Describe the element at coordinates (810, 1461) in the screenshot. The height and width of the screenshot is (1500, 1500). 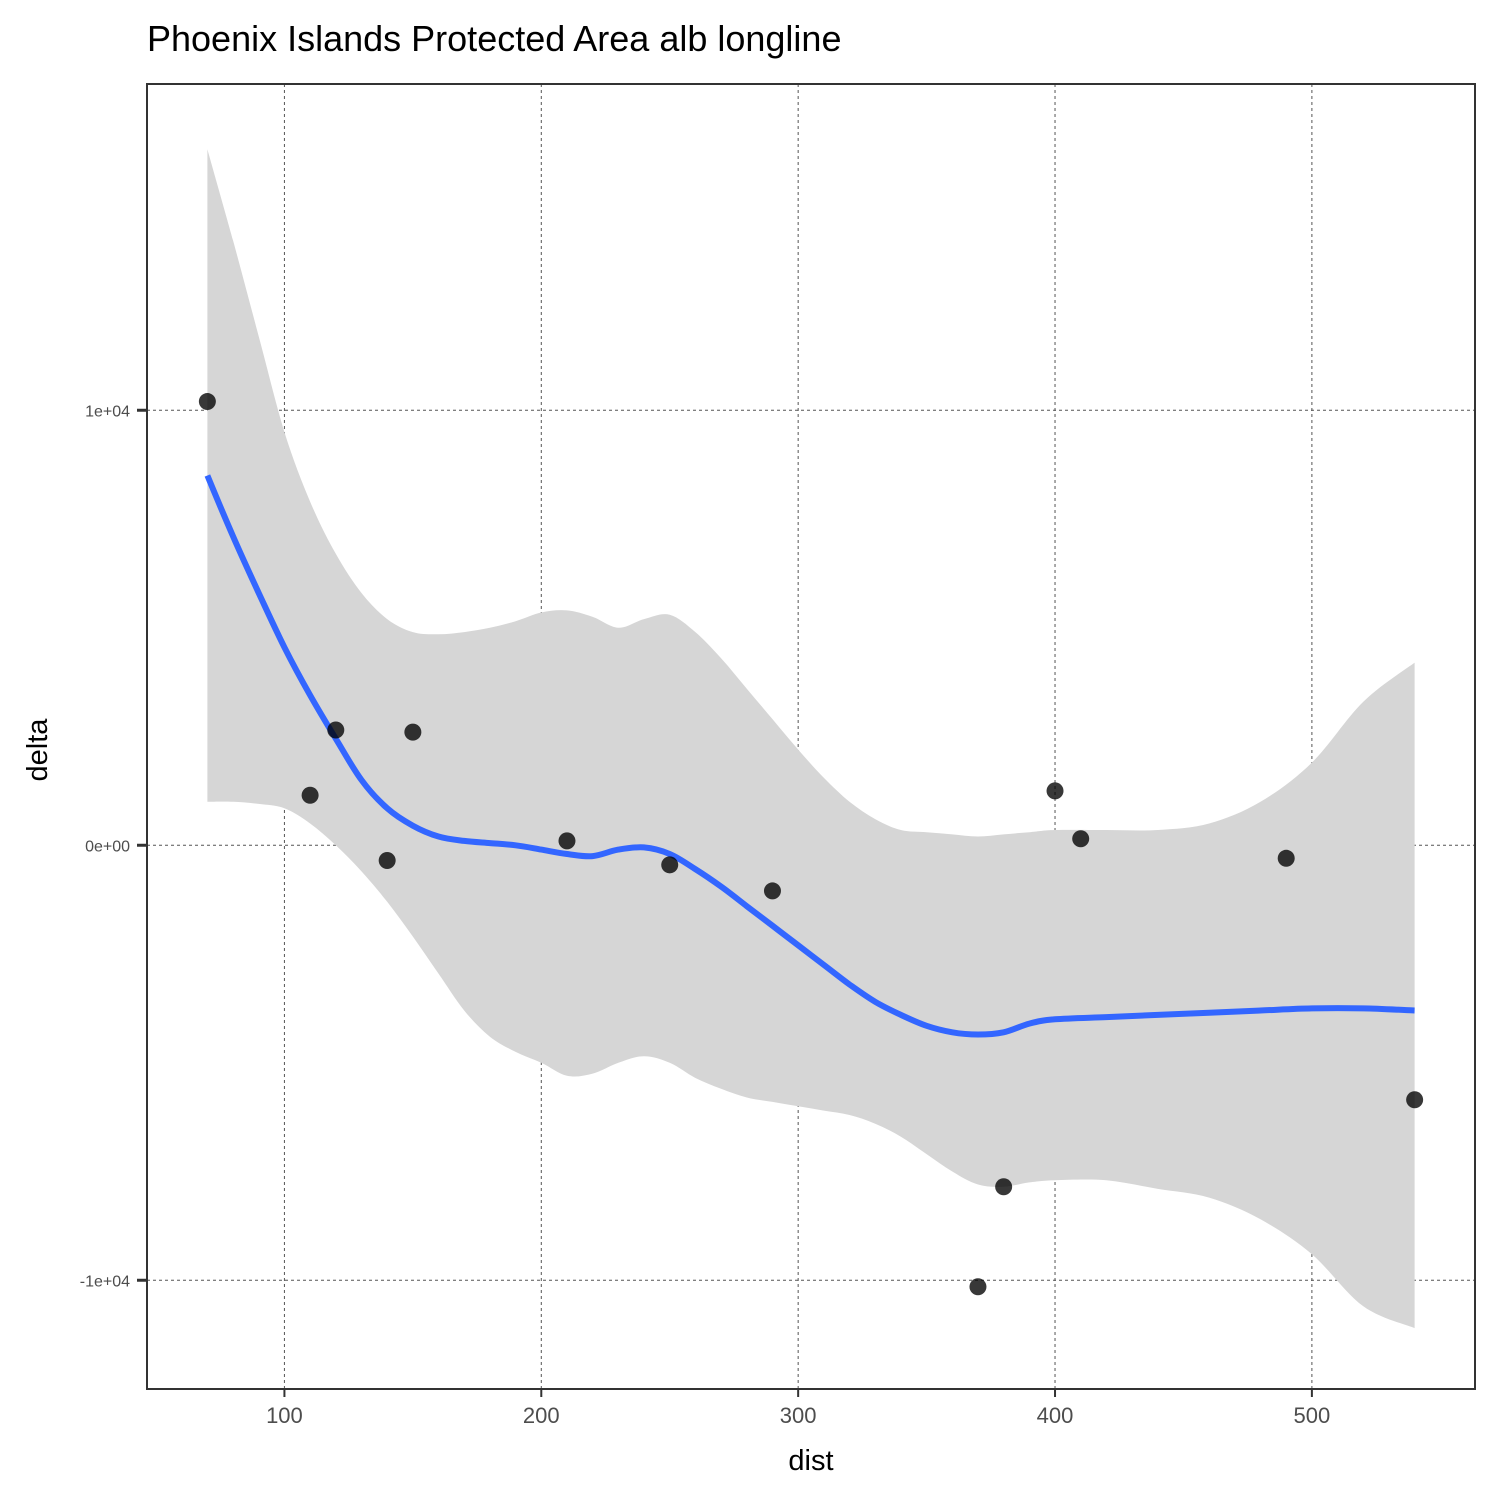
I see `x-axis-title: dist` at that location.